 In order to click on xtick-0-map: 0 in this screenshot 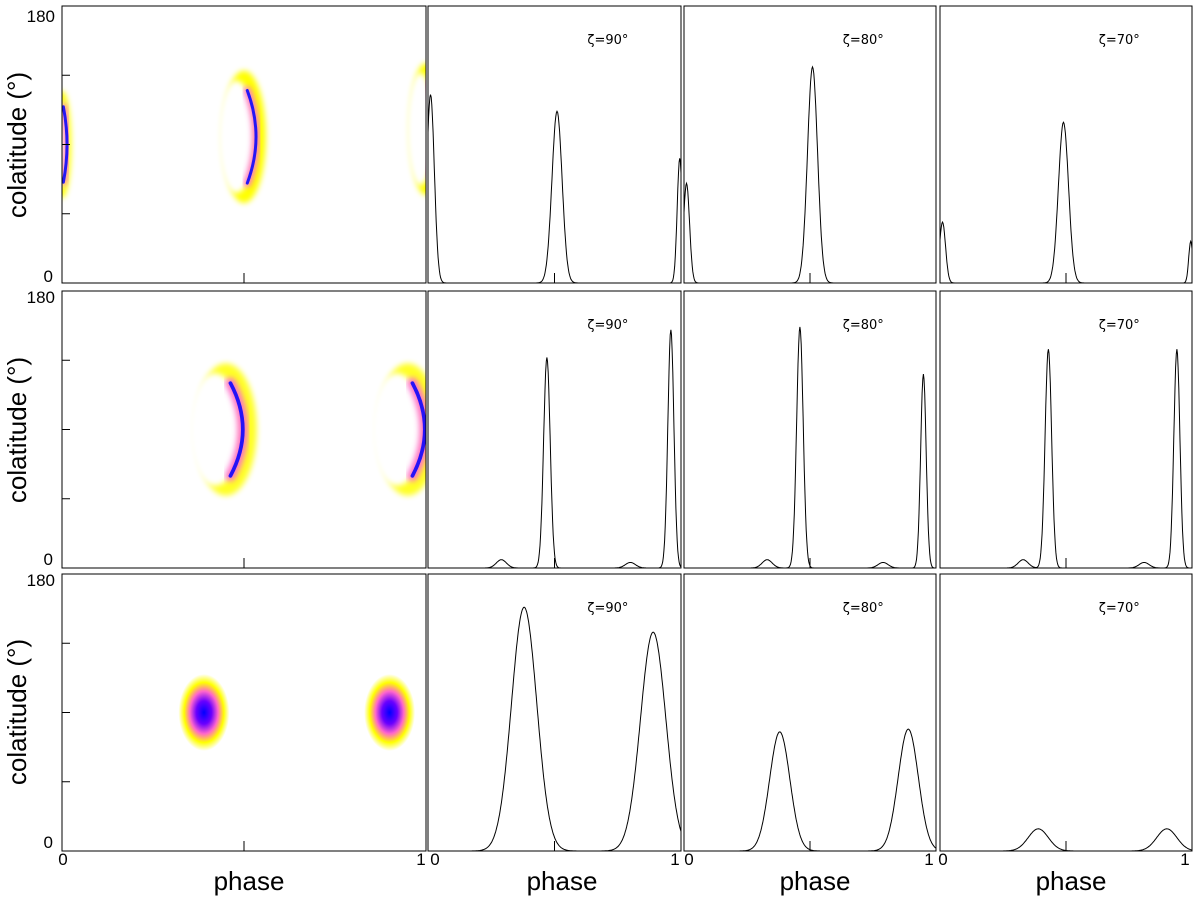, I will do `click(62, 859)`.